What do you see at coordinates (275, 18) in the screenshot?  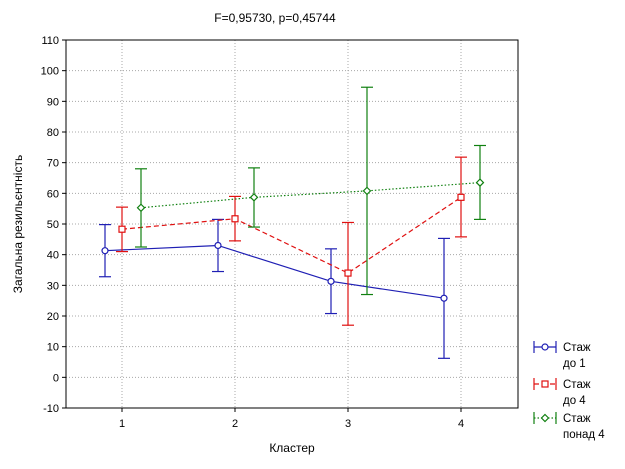 I see `chart-title: F=0,95730, p=0,45744` at bounding box center [275, 18].